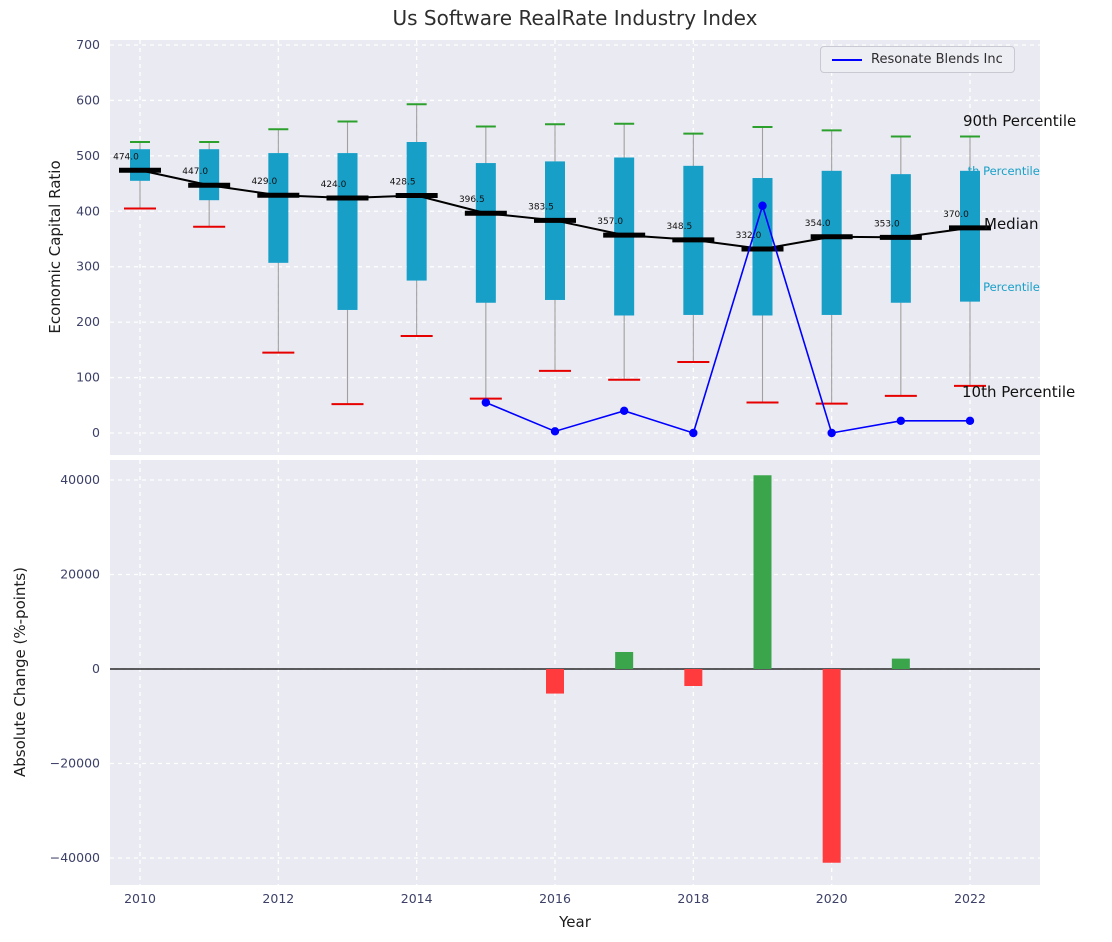 The image size is (1112, 942). What do you see at coordinates (485, 233) in the screenshot?
I see `iqr-box-2015` at bounding box center [485, 233].